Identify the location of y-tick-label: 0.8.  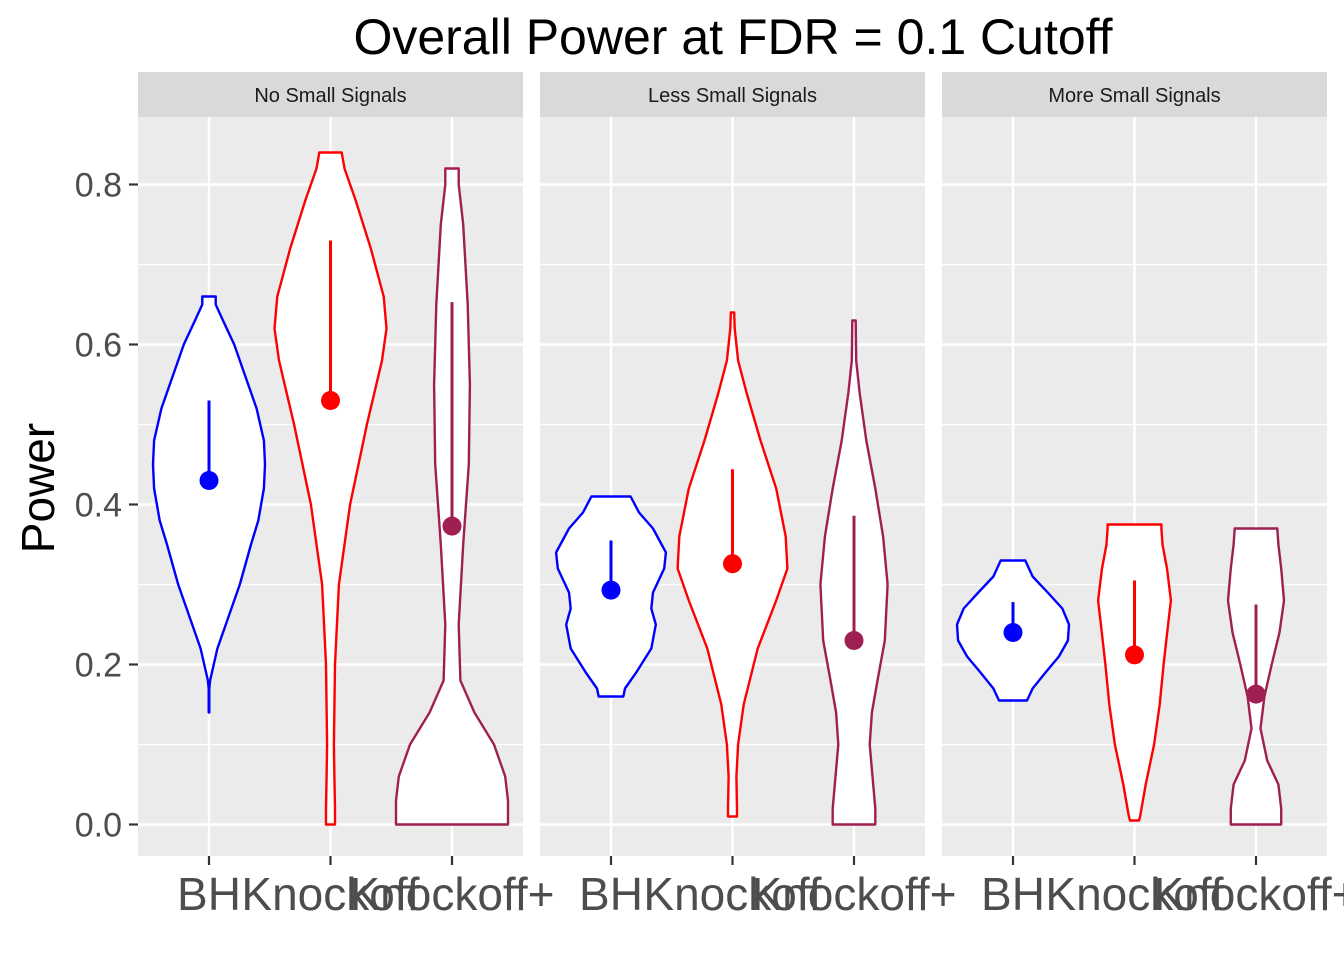
(98, 186).